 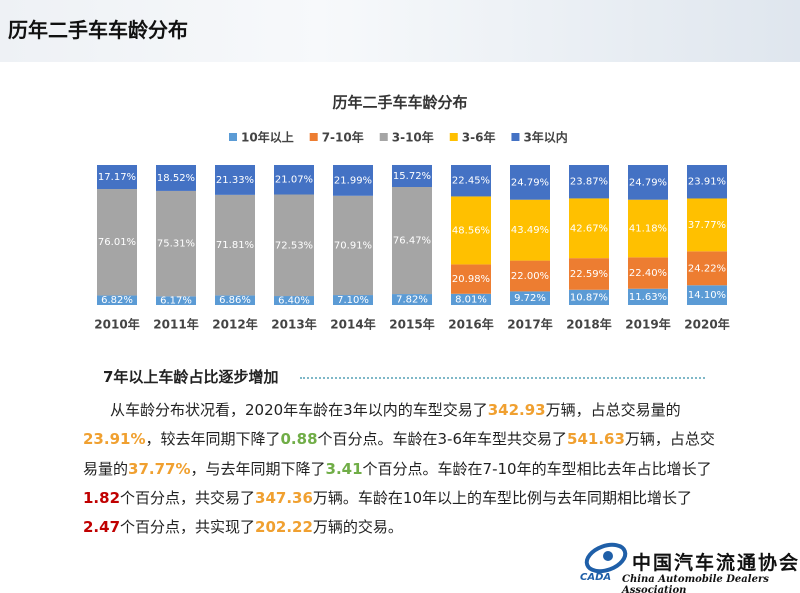 I want to click on data-label: 71.81%, so click(x=235, y=245).